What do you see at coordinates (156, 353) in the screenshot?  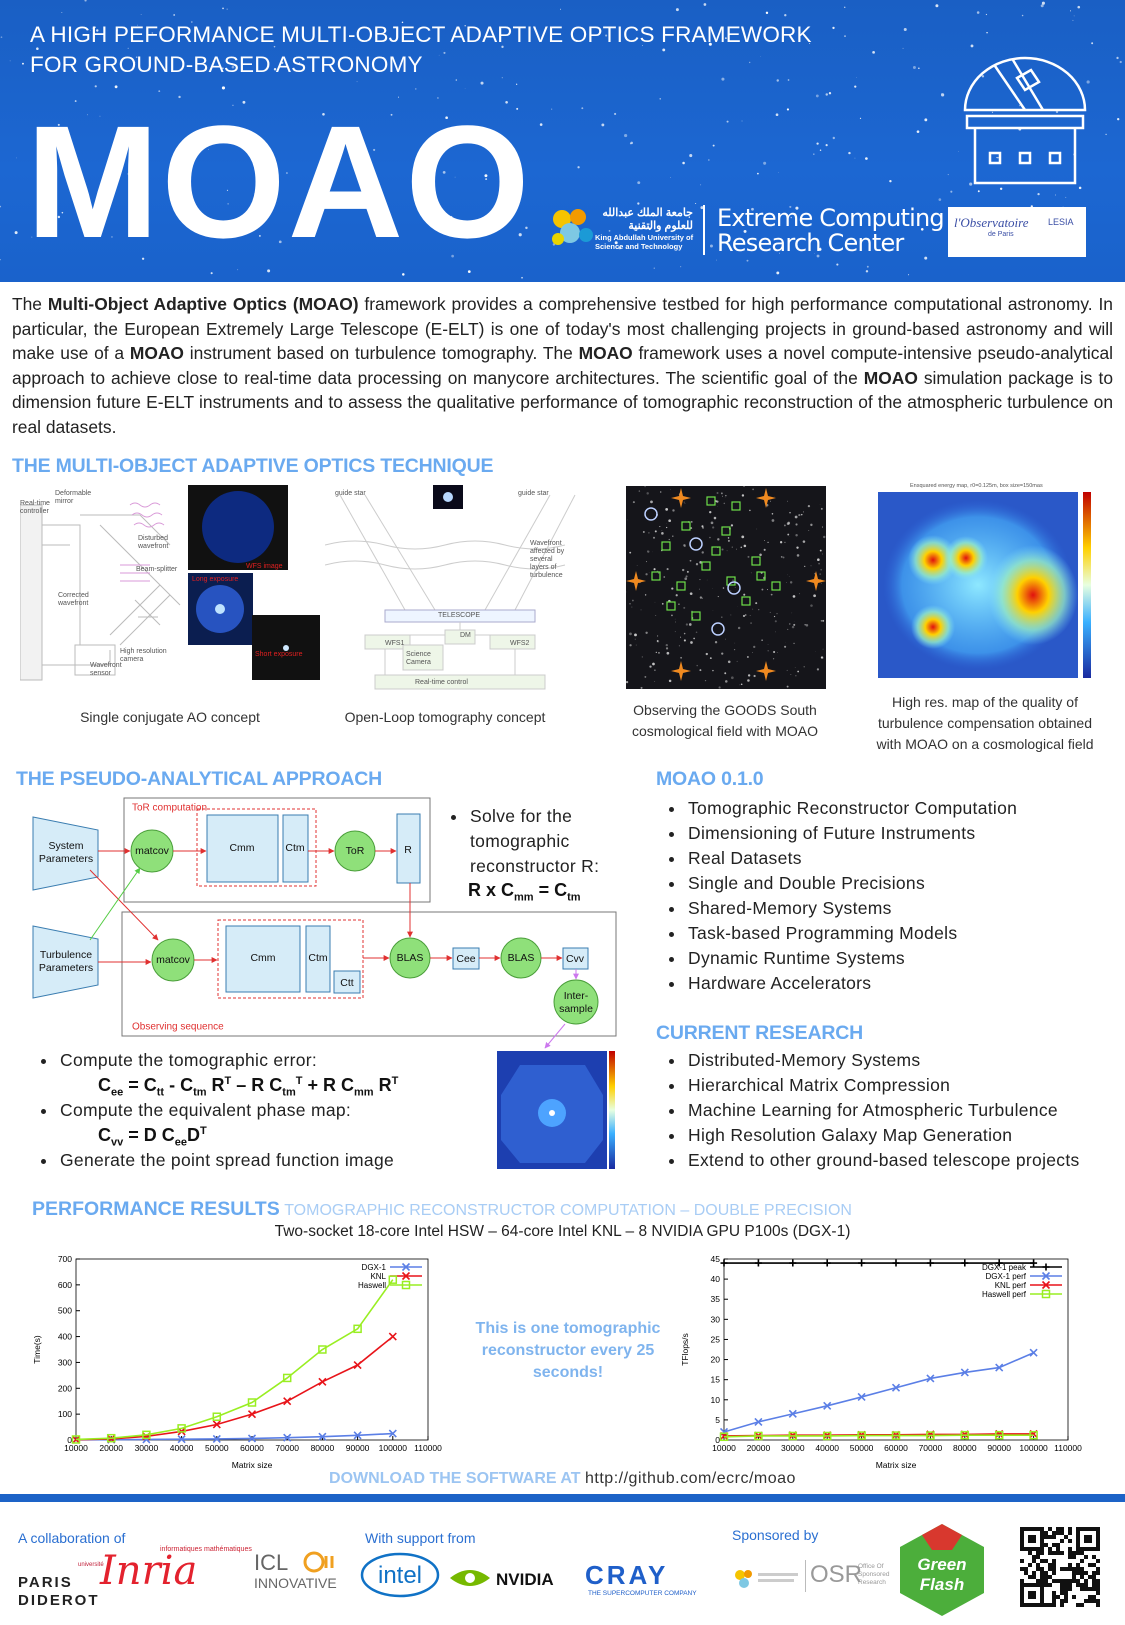 I see `intro-segment: MOAO` at bounding box center [156, 353].